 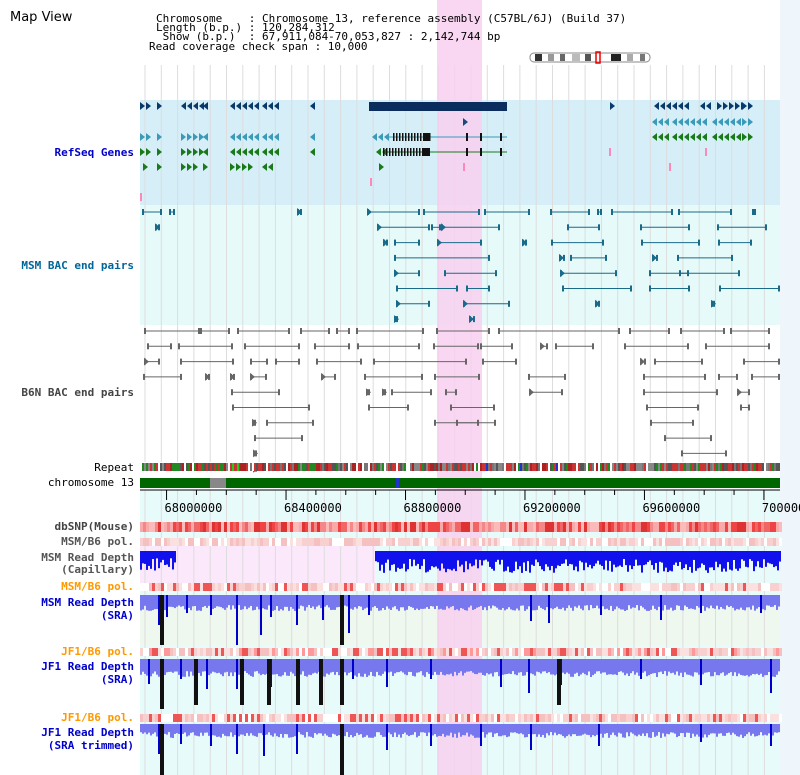 What do you see at coordinates (77, 265) in the screenshot?
I see `label-msm-bac: MSM BAC end pairs` at bounding box center [77, 265].